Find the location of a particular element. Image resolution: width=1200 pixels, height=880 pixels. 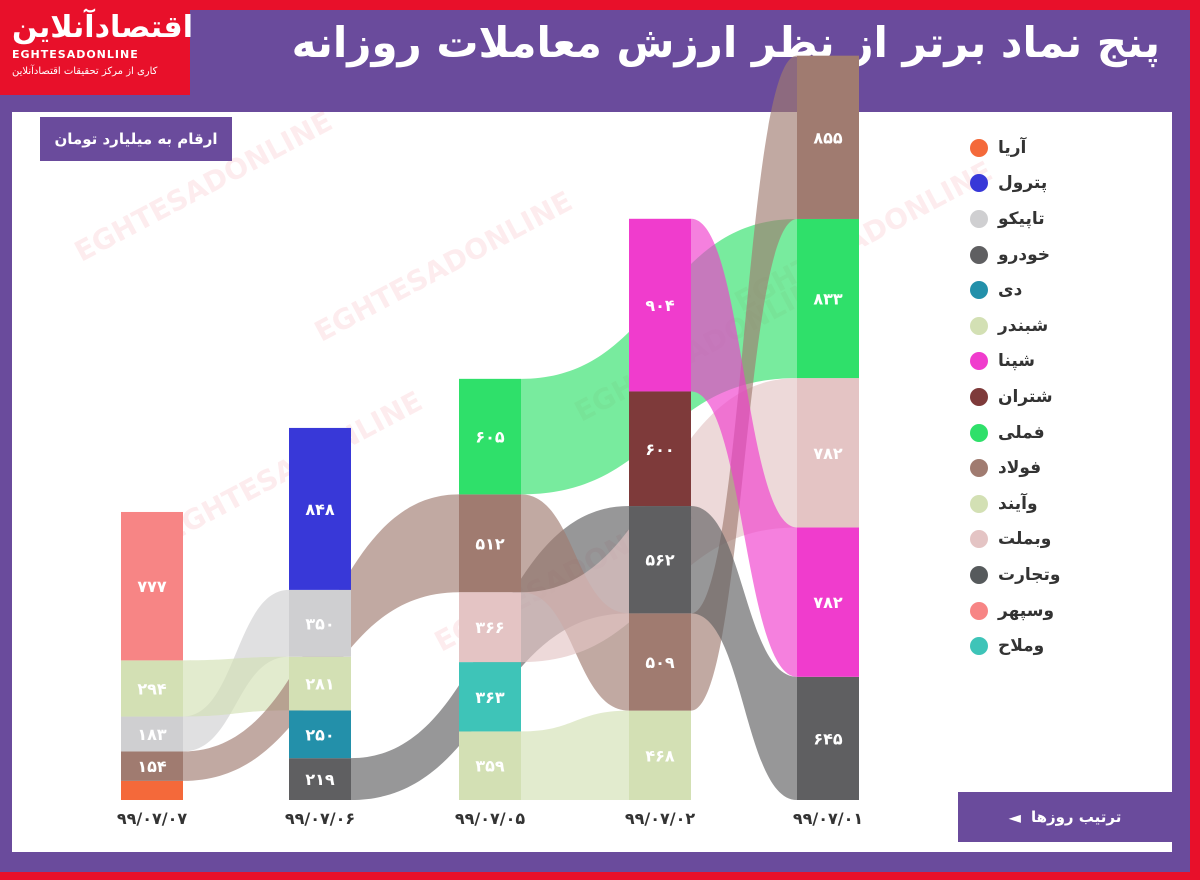

legend-item: شبندر is located at coordinates (1060, 326).